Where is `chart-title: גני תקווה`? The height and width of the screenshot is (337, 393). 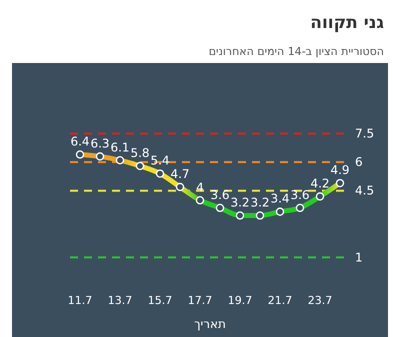
chart-title: גני תקווה is located at coordinates (347, 23).